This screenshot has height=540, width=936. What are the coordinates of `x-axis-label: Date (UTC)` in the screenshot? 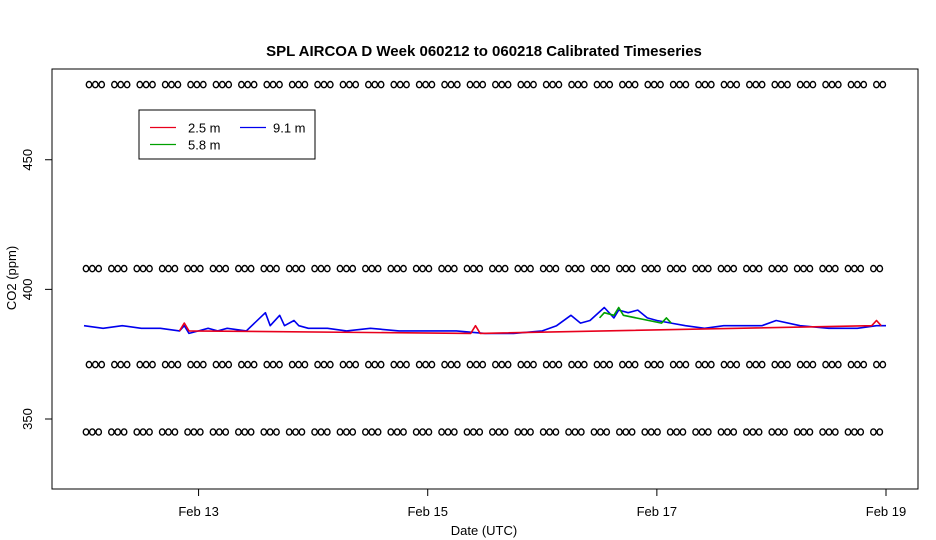 It's located at (484, 530).